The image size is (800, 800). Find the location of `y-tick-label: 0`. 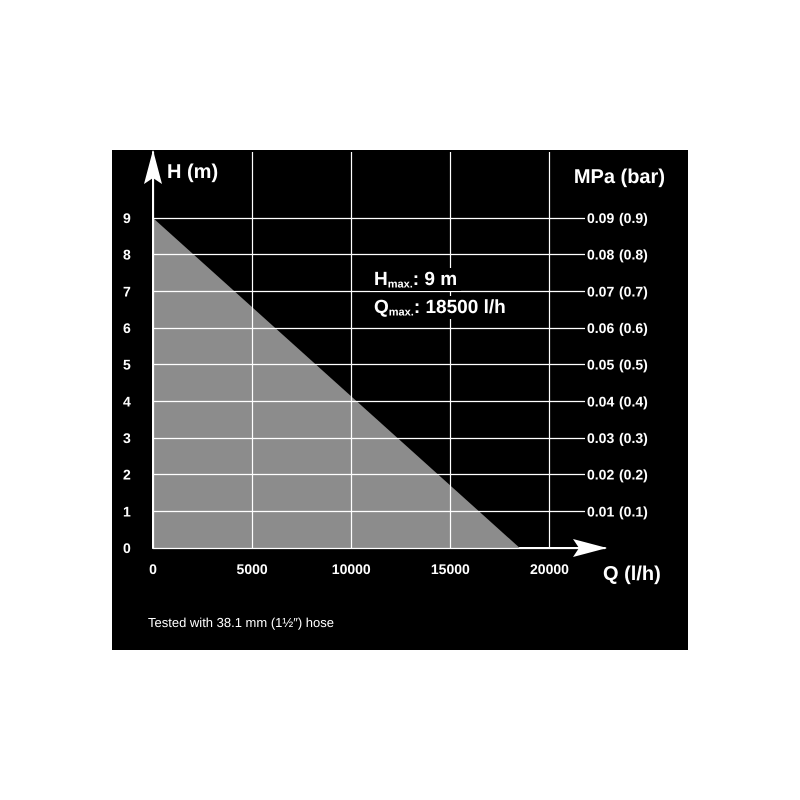

y-tick-label: 0 is located at coordinates (127, 548).